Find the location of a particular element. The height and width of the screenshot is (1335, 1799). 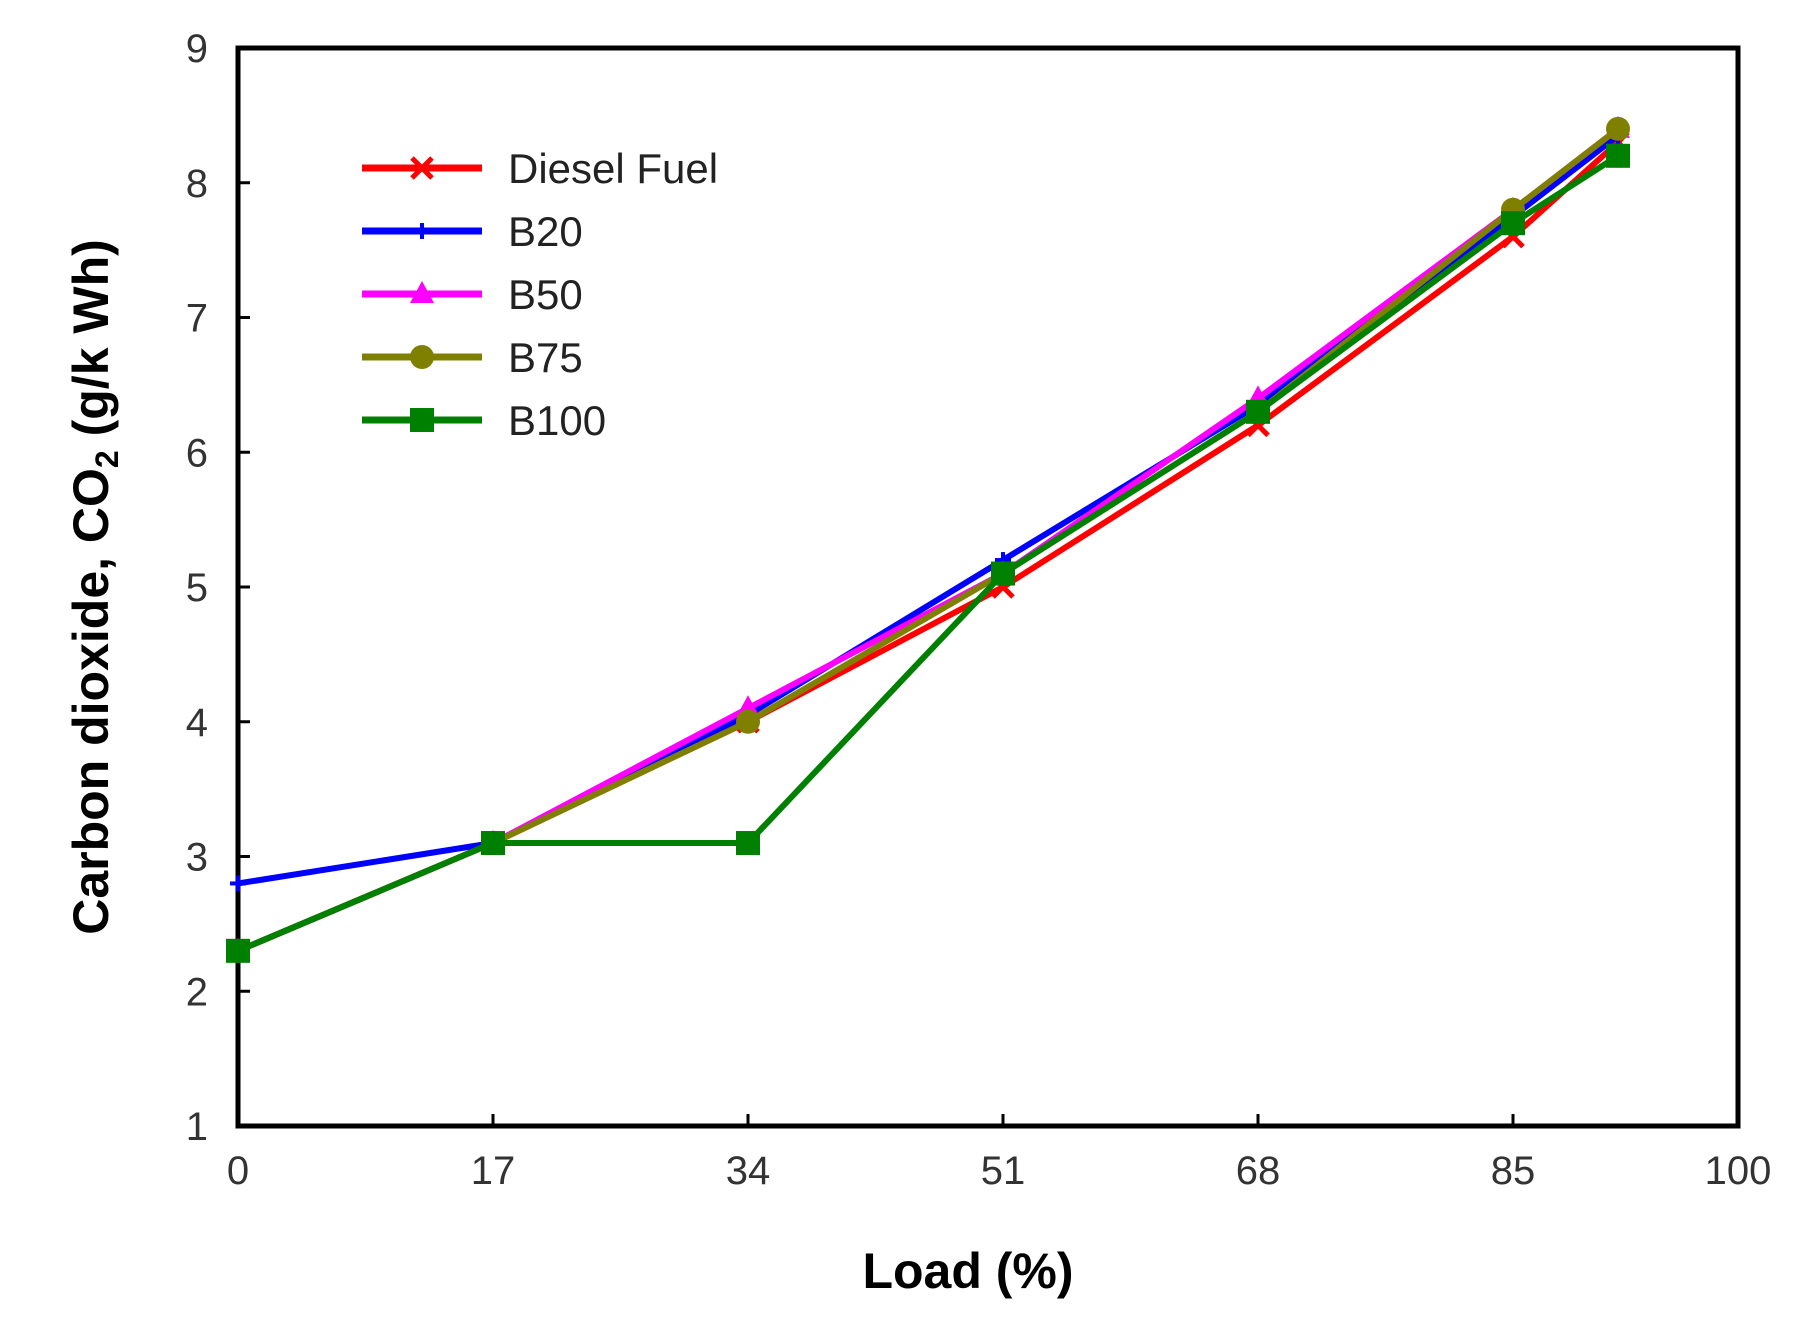

y-axis-title: Carbon dioxide, CO2 (g/k Wh) is located at coordinates (94, 587).